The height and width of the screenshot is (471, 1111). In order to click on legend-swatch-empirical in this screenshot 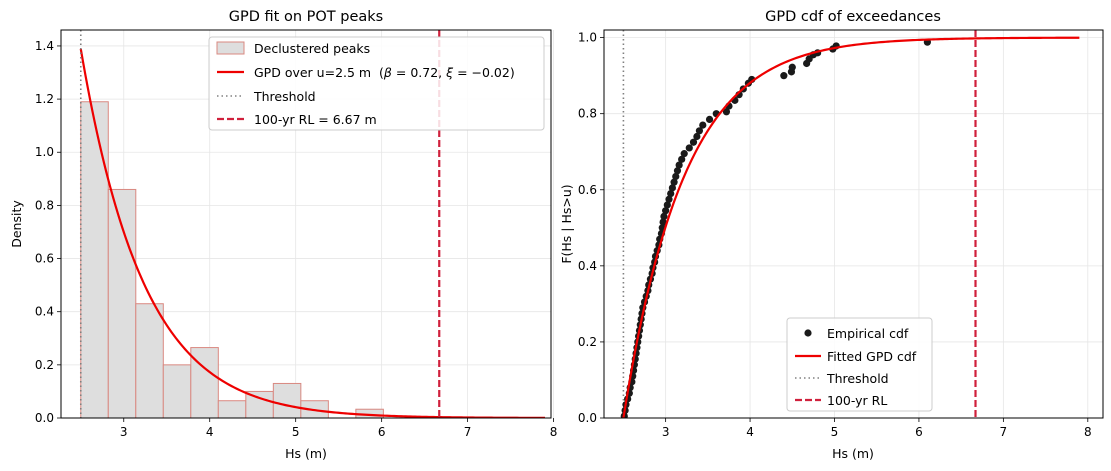, I will do `click(808, 333)`.